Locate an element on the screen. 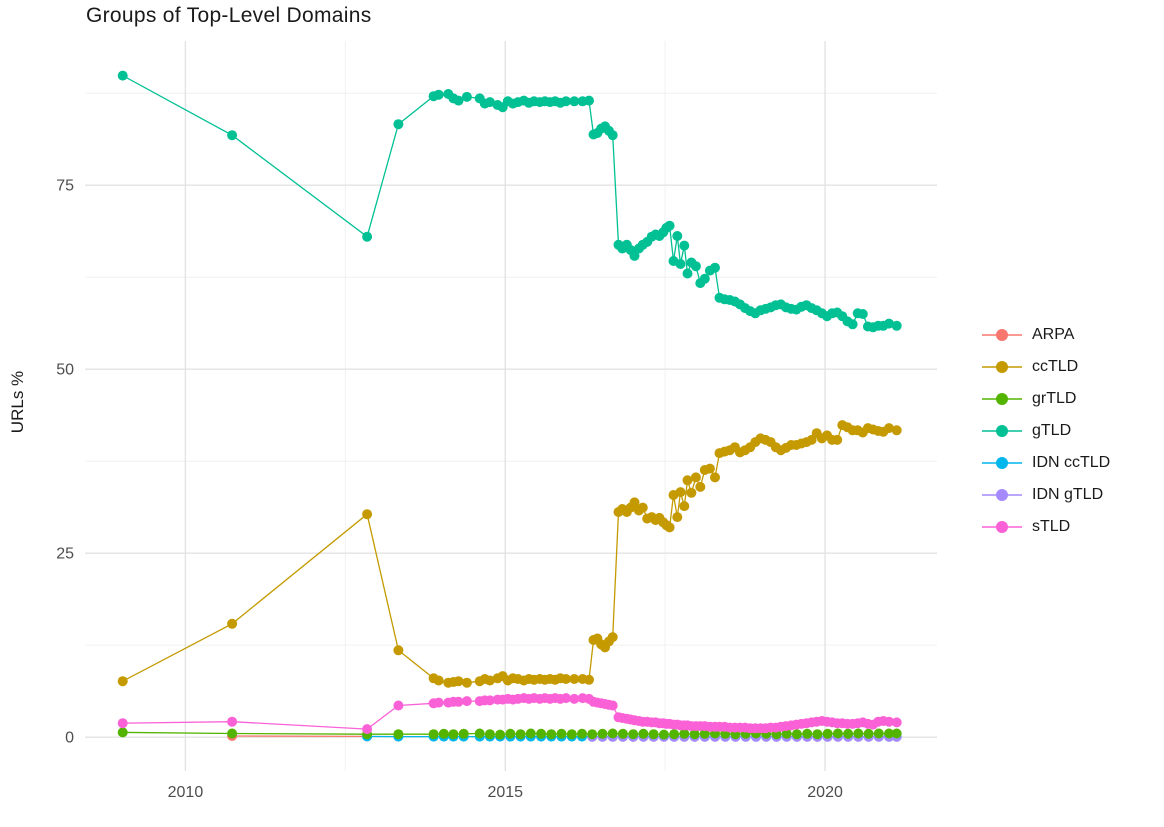 The width and height of the screenshot is (1164, 827). series-points-stld is located at coordinates (509, 714).